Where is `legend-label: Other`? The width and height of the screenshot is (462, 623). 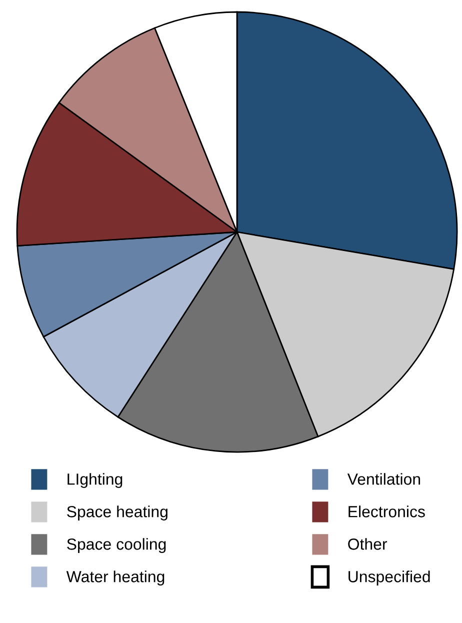
legend-label: Other is located at coordinates (368, 544).